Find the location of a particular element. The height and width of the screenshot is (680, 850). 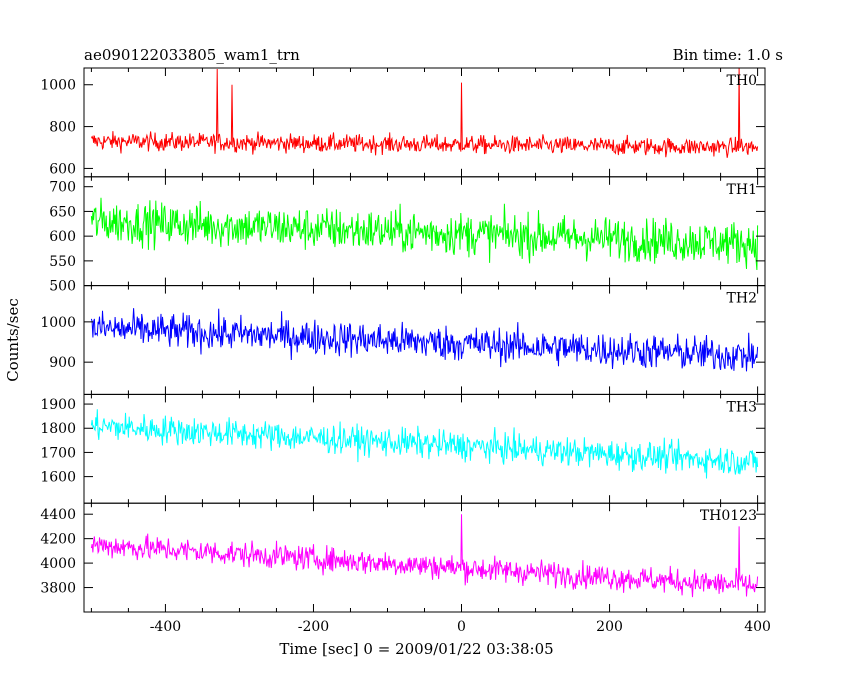

panel-label: TH0 is located at coordinates (742, 81).